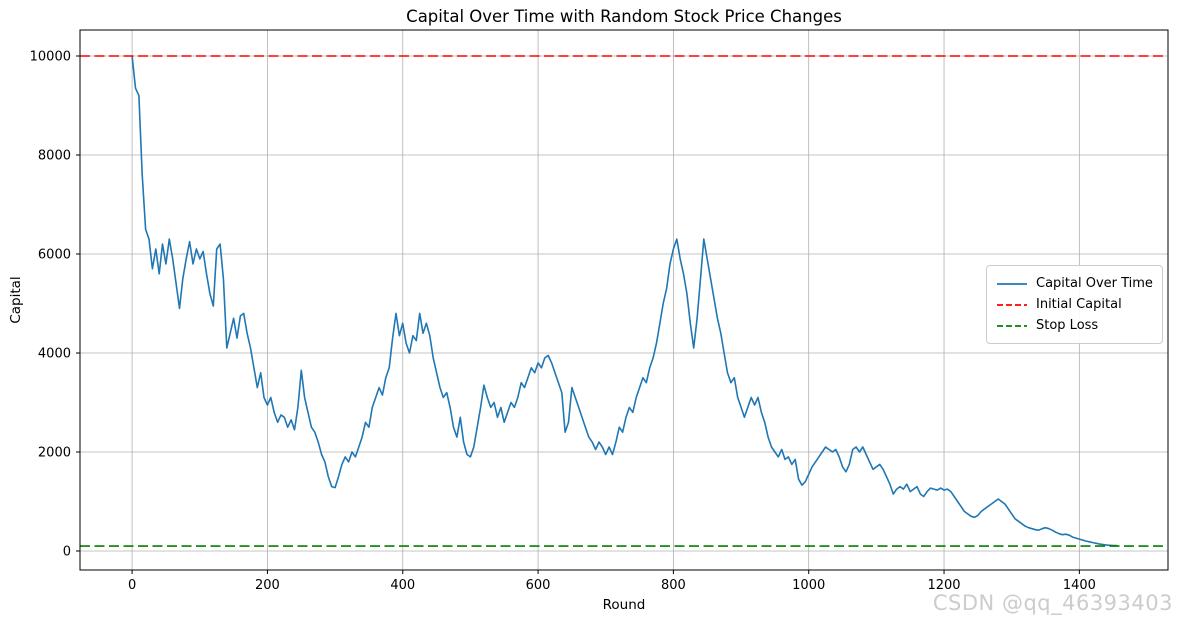 This screenshot has height=624, width=1178. What do you see at coordinates (132, 585) in the screenshot?
I see `x-tick-label: 0` at bounding box center [132, 585].